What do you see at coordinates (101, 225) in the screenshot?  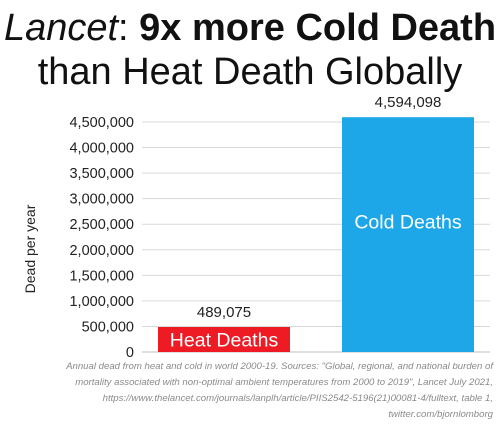 I see `y-tick-label: 2,500,000` at bounding box center [101, 225].